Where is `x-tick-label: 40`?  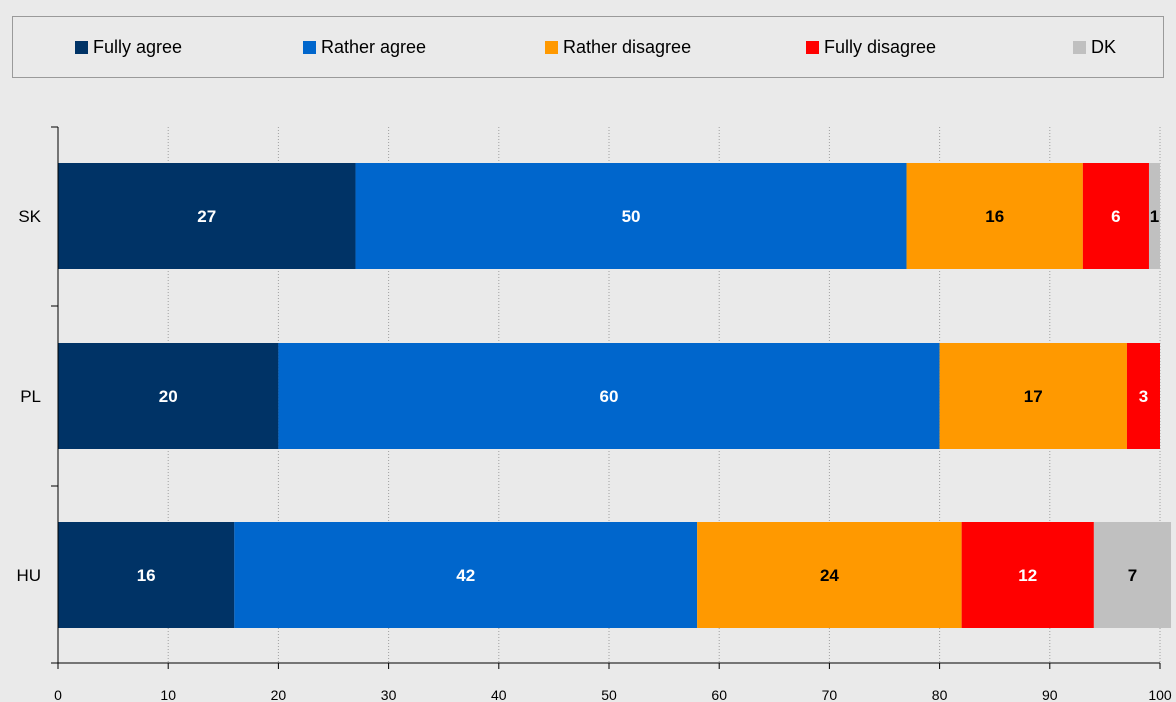
x-tick-label: 40 is located at coordinates (499, 694).